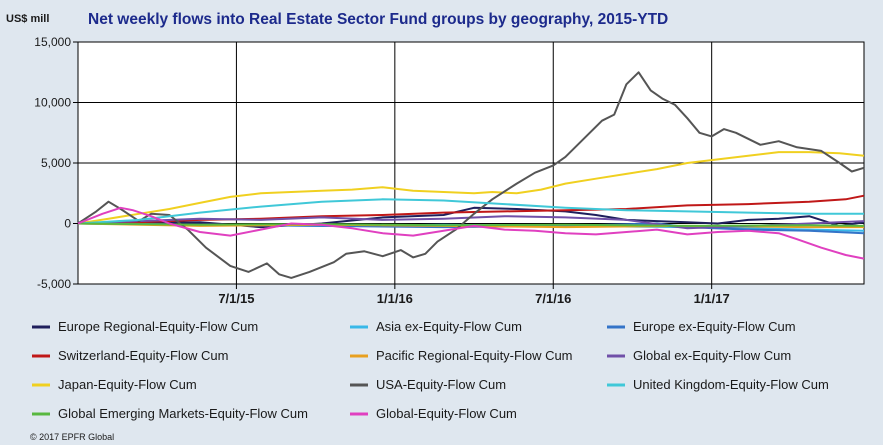  Describe the element at coordinates (553, 298) in the screenshot. I see `x-tick-label: 7/1/16` at that location.